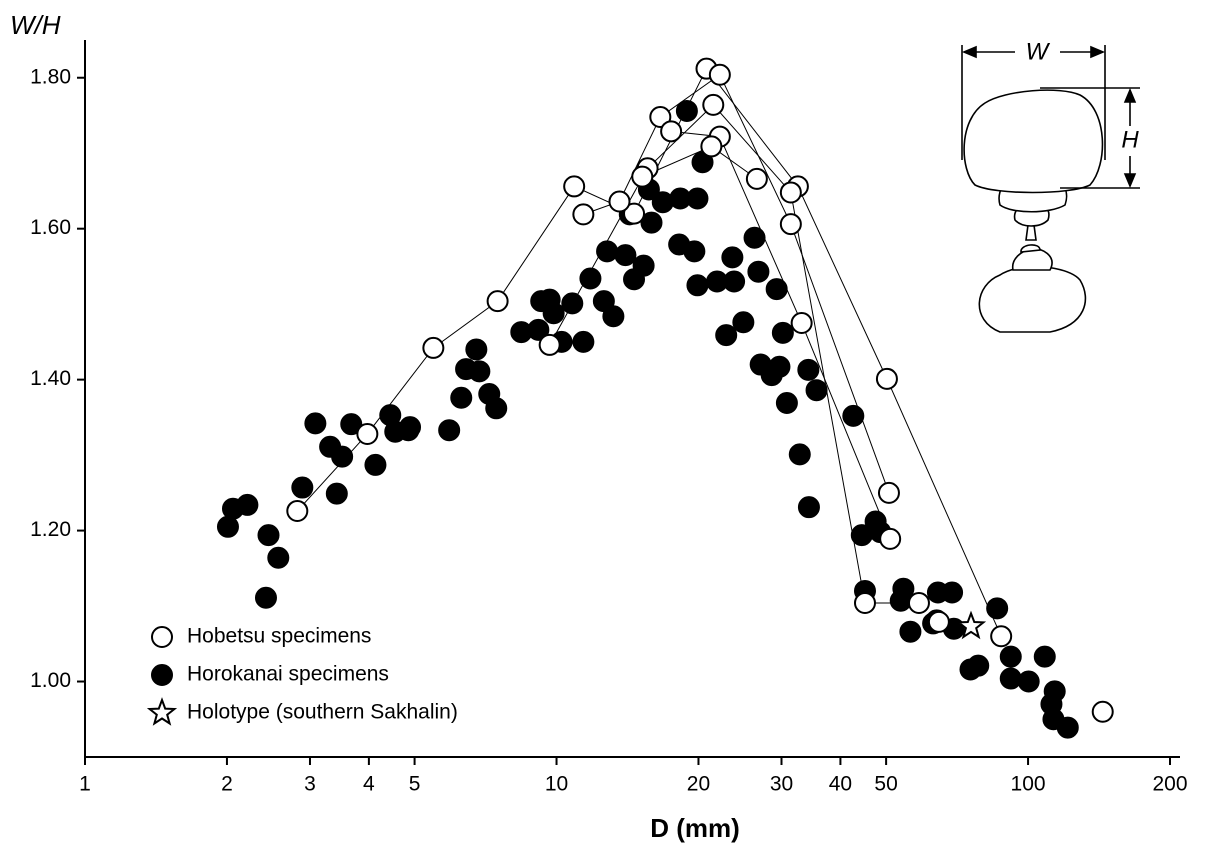 Image resolution: width=1209 pixels, height=849 pixels. What do you see at coordinates (50, 529) in the screenshot?
I see `y-tick-label: 1.20` at bounding box center [50, 529].